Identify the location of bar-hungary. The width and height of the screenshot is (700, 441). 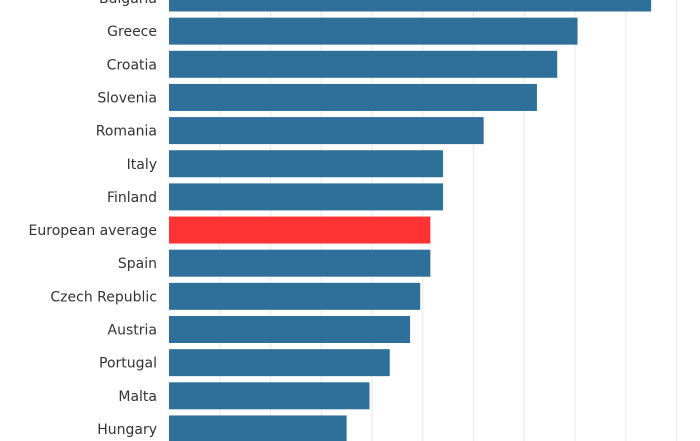
(258, 428).